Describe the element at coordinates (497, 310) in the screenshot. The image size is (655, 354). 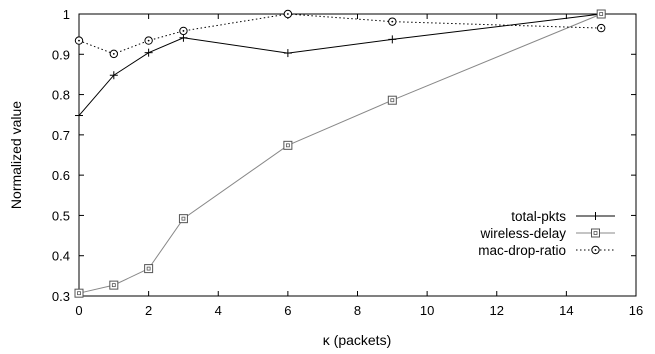
I see `x-tick-label: 12` at that location.